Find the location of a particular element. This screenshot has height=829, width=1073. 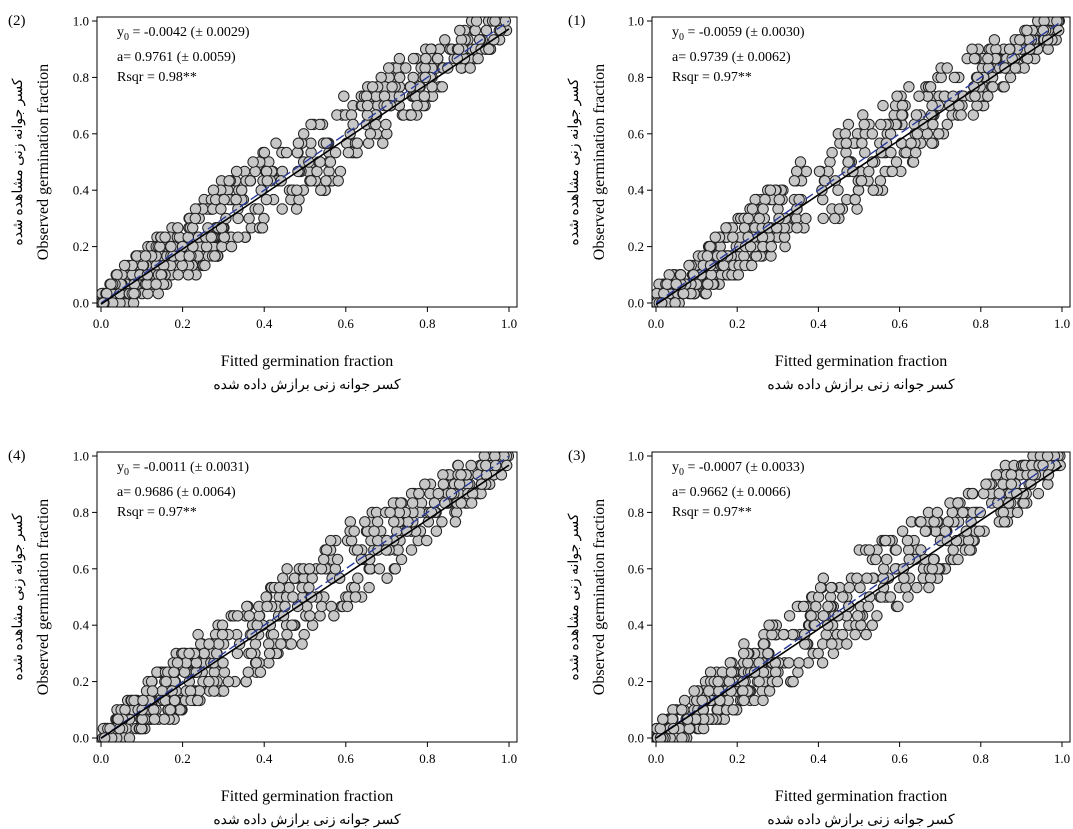

y-tick-label: 0.4 is located at coordinates (81, 625).